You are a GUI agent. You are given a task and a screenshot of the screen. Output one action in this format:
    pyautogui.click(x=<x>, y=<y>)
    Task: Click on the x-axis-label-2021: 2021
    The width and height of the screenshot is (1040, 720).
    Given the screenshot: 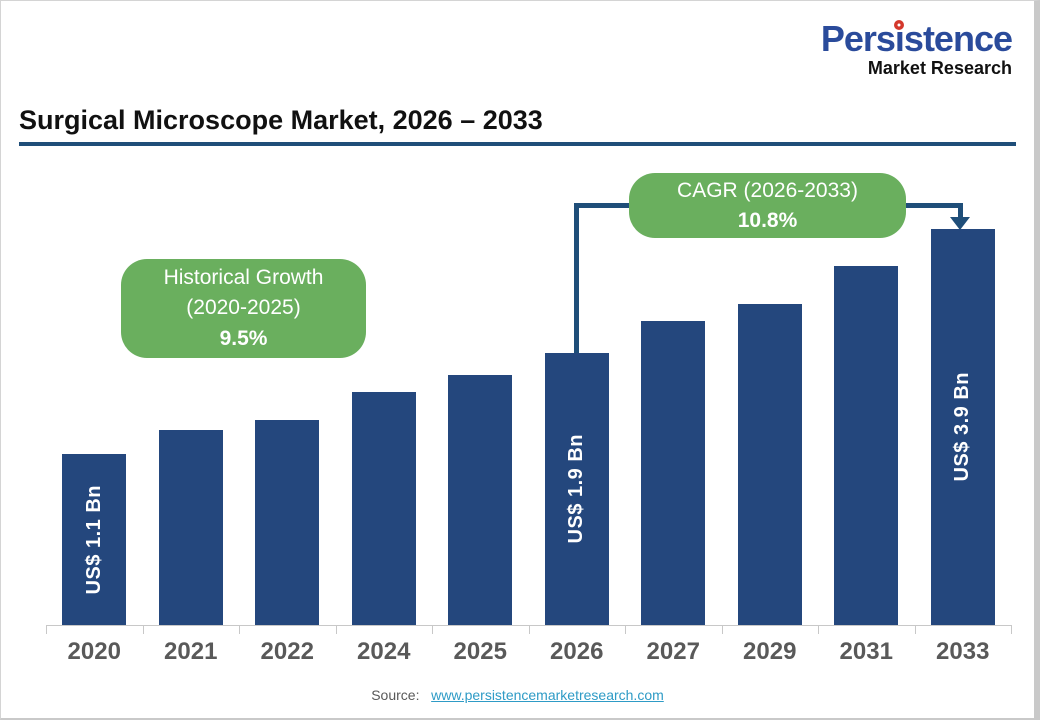 What is the action you would take?
    pyautogui.click(x=191, y=651)
    